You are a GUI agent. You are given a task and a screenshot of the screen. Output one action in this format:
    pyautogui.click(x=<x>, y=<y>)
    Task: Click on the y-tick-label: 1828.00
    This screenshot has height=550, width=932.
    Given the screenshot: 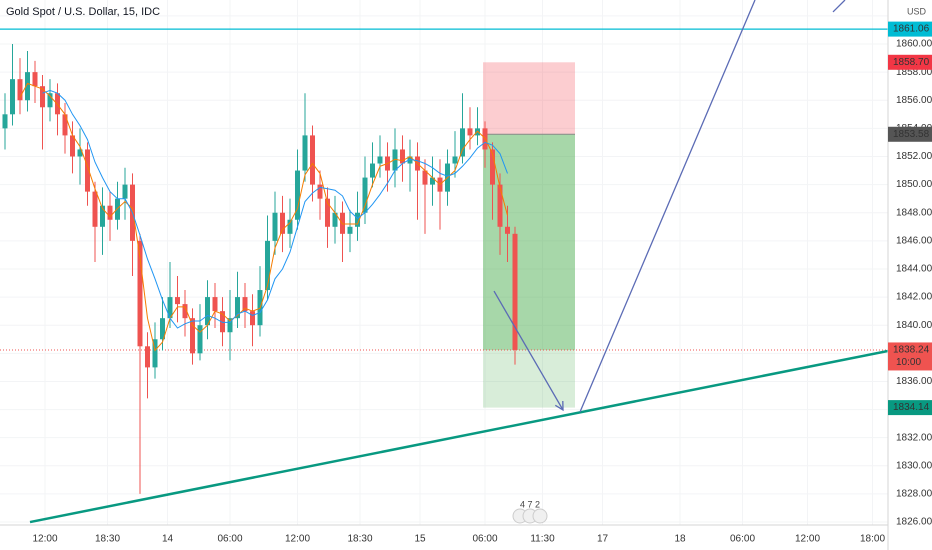 What is the action you would take?
    pyautogui.click(x=914, y=494)
    